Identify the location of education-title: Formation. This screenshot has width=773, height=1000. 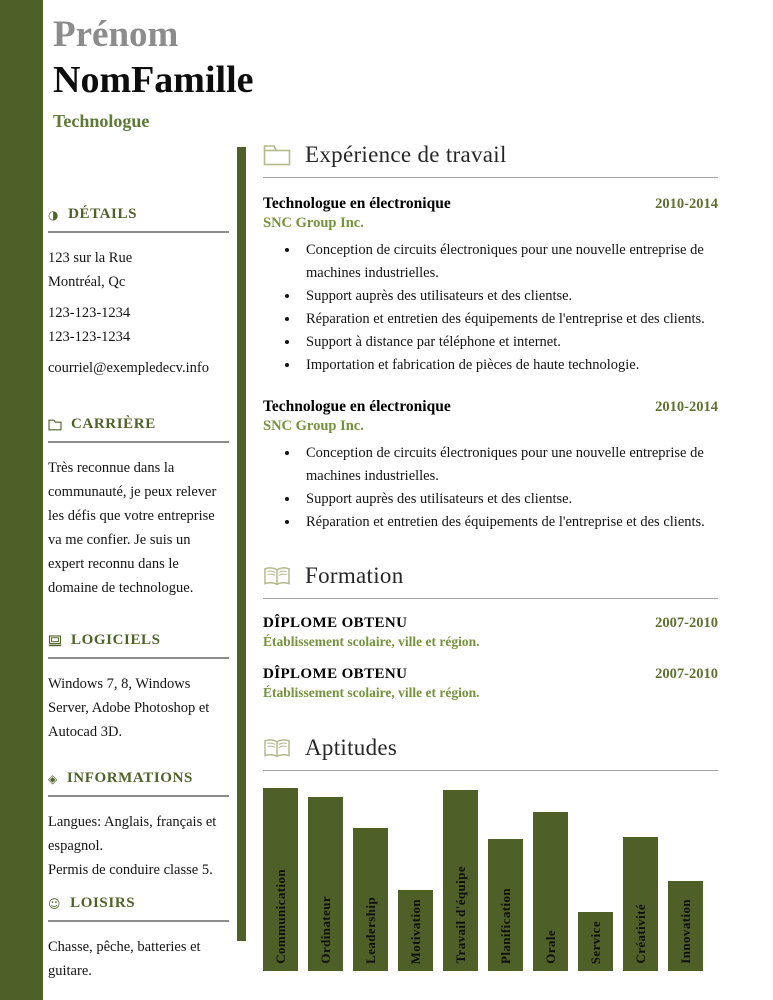
(354, 575).